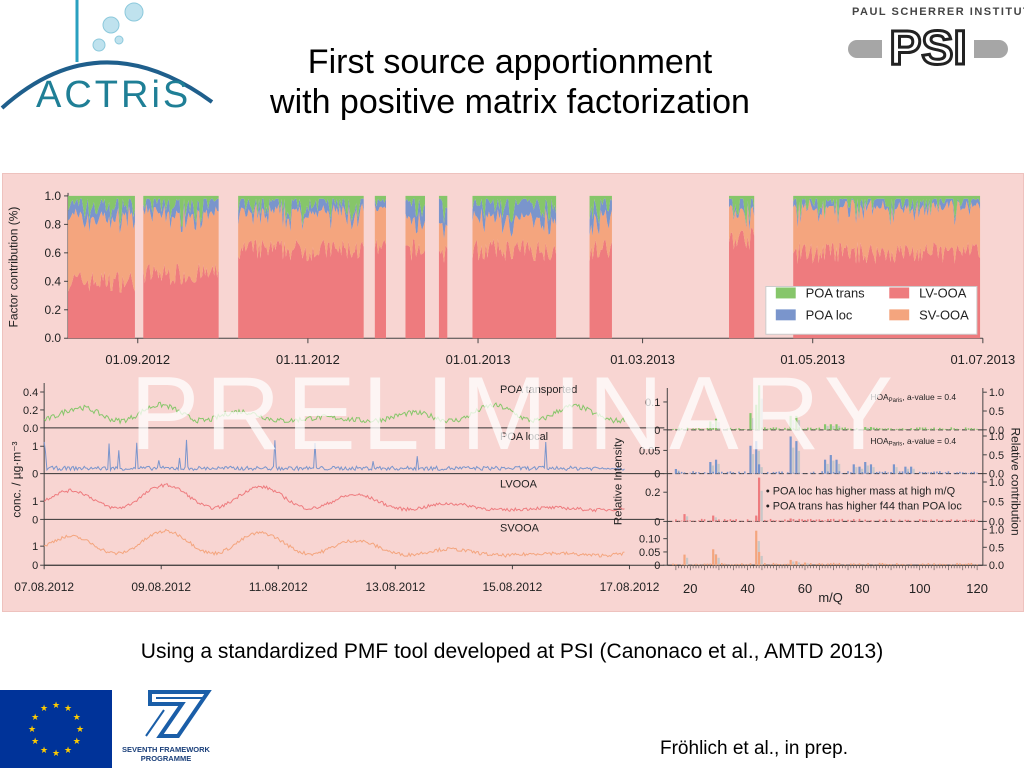 The width and height of the screenshot is (1024, 768). I want to click on x-tick-label: 01.11.2012, so click(308, 359).